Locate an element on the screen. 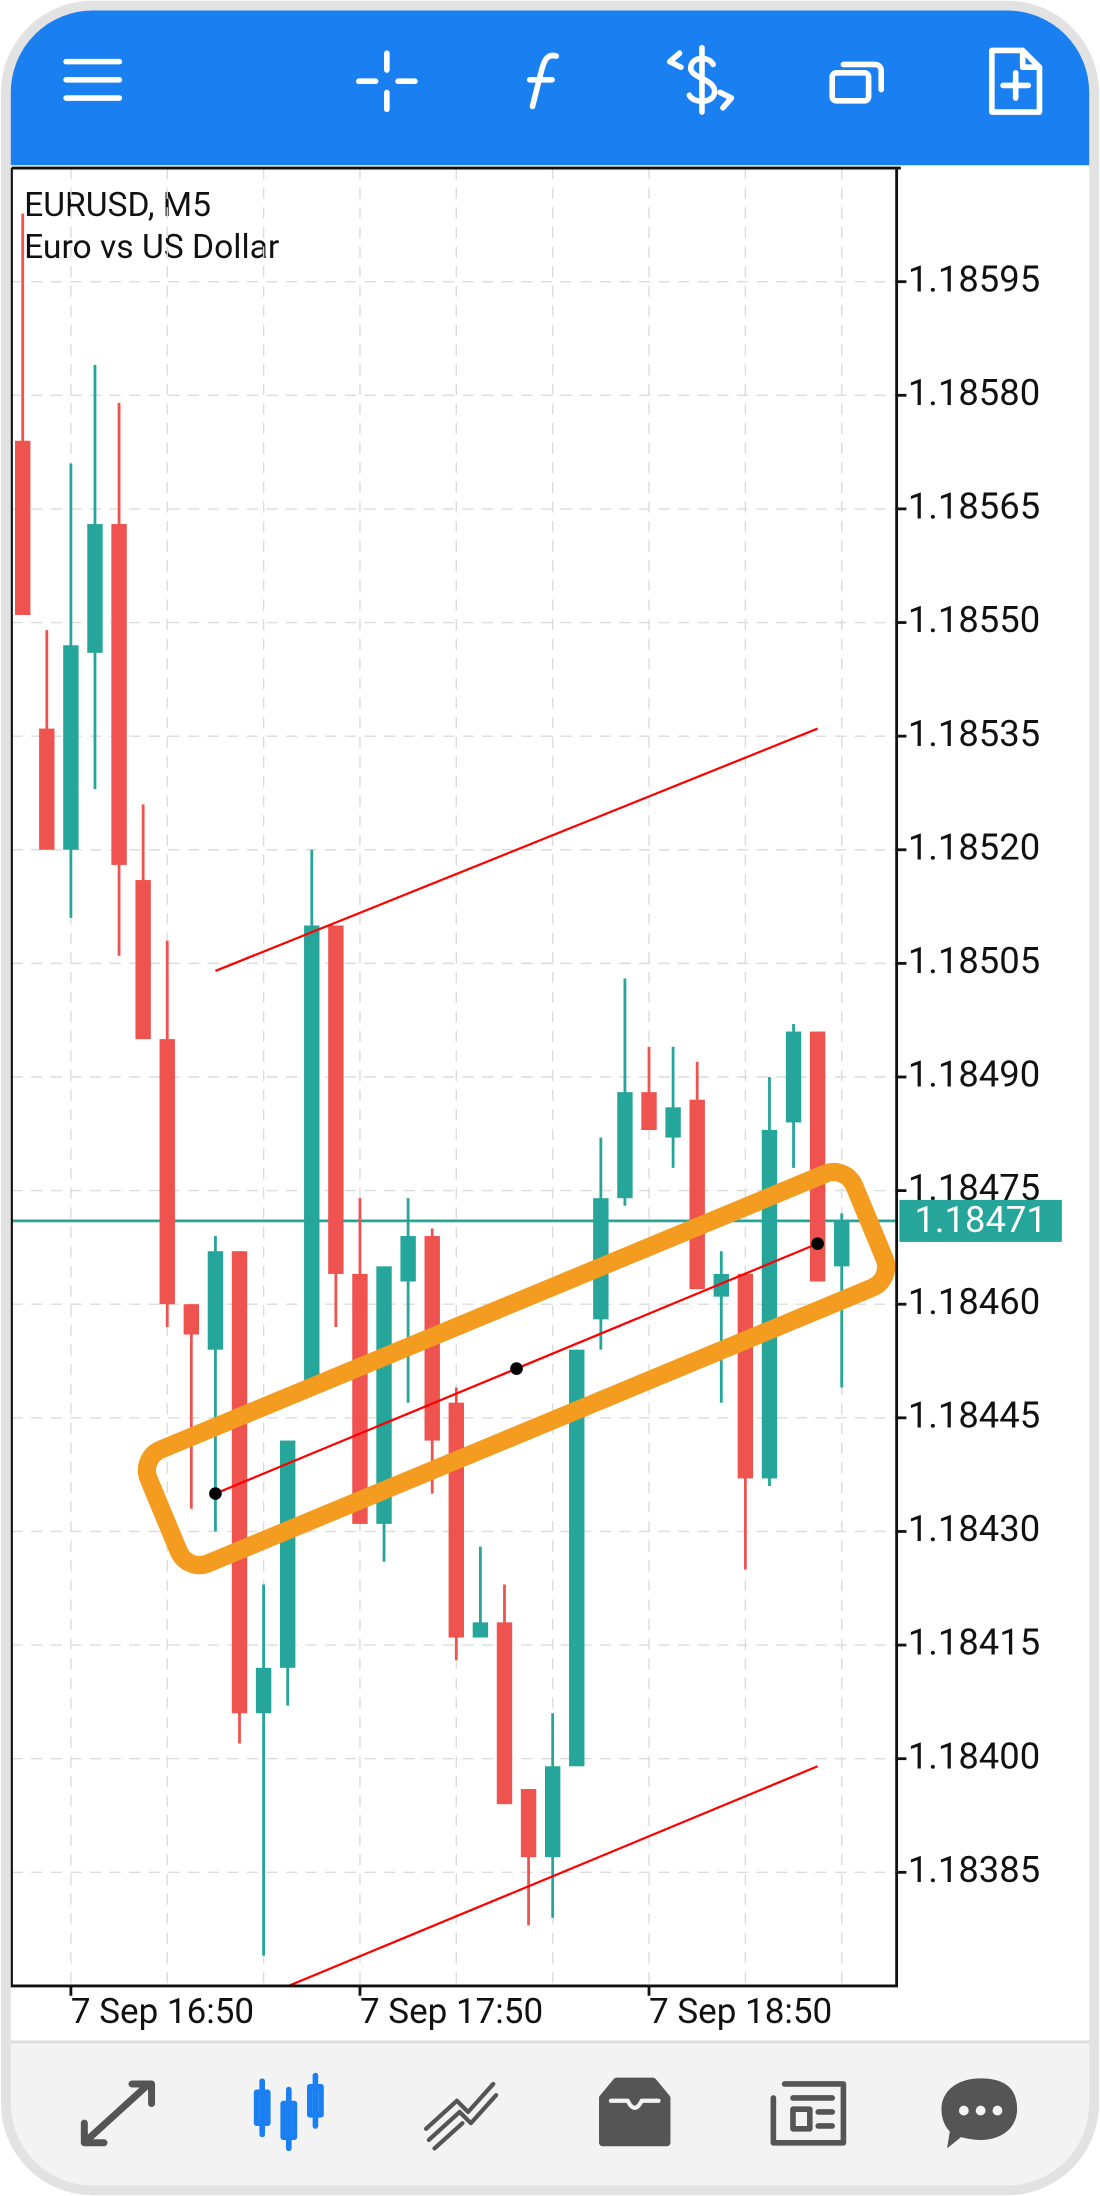  y-tick-label: 1.18430 is located at coordinates (974, 1528).